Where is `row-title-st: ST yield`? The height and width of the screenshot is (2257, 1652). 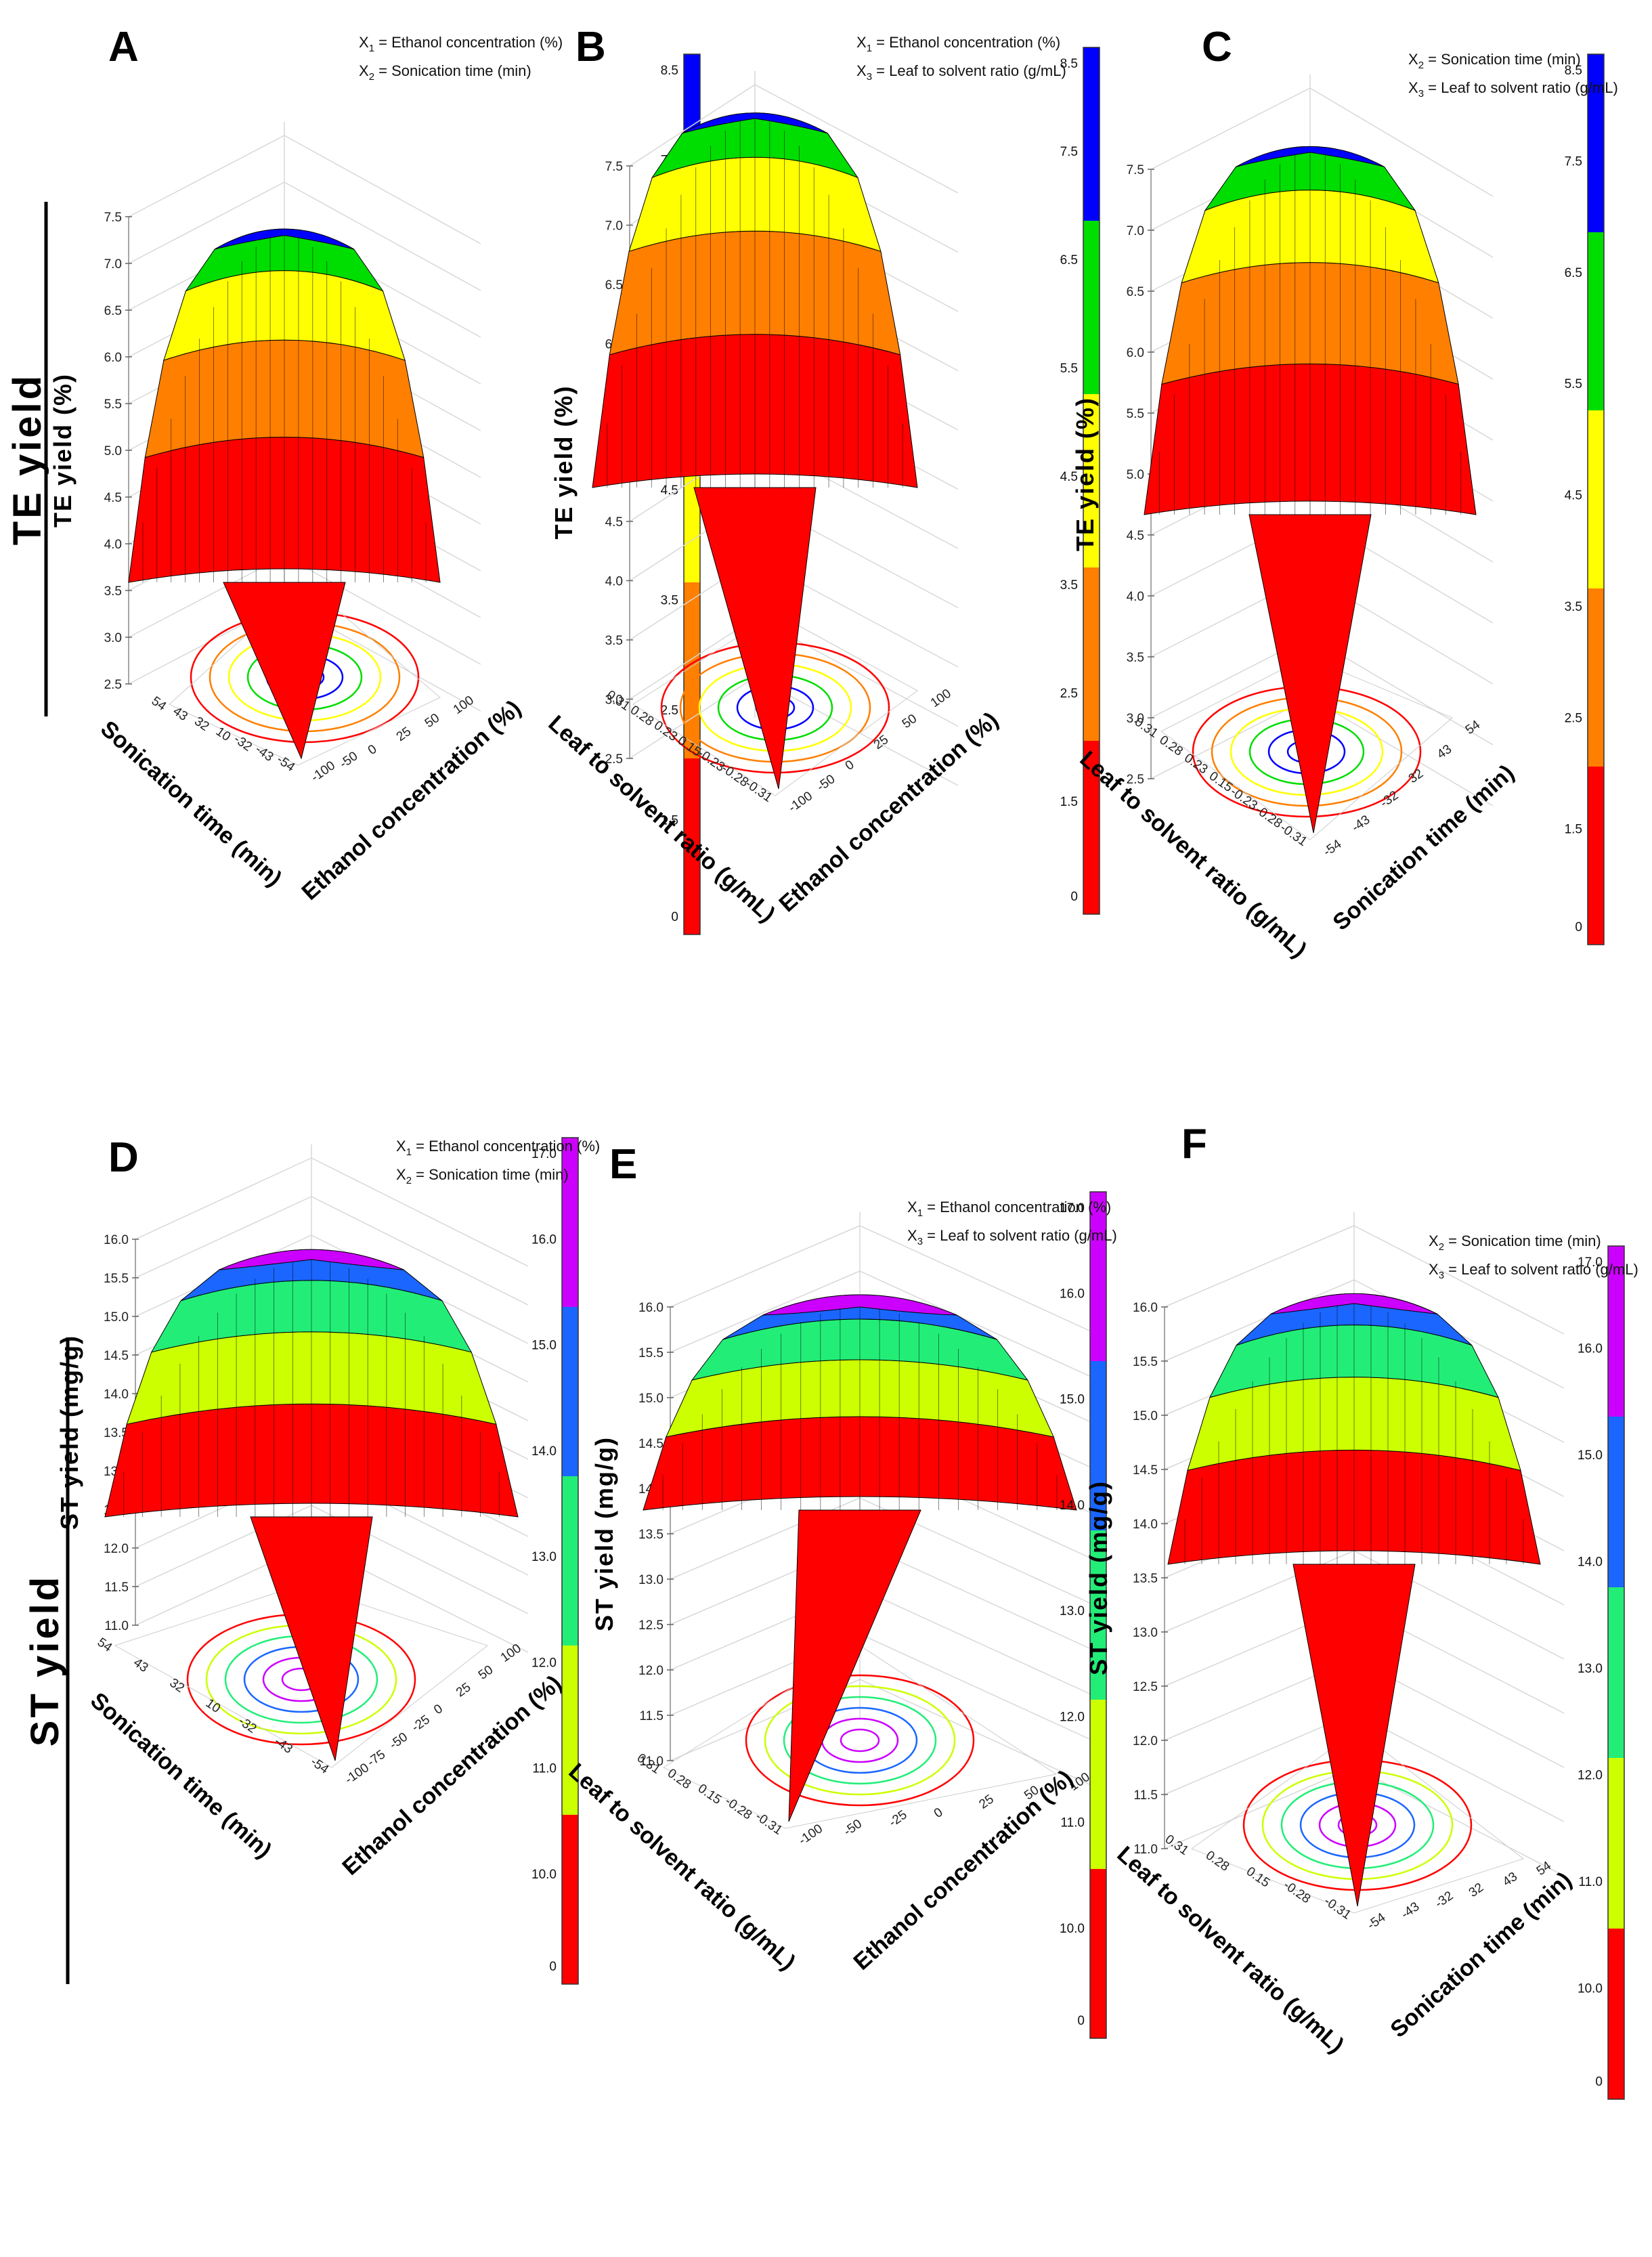 row-title-st: ST yield is located at coordinates (45, 1660).